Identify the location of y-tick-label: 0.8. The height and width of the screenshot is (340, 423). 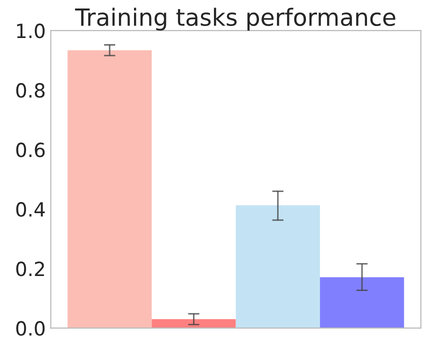
(30, 90).